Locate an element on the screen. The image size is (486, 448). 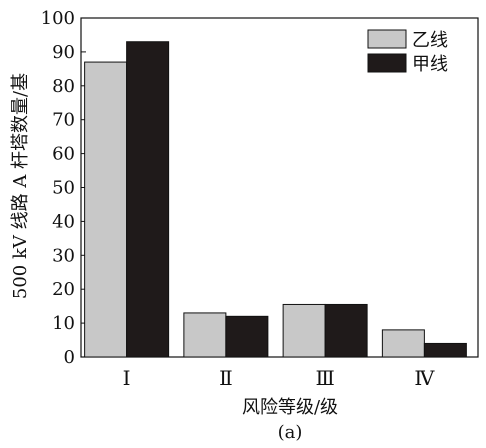
y-tick-label: 0 is located at coordinates (69, 357).